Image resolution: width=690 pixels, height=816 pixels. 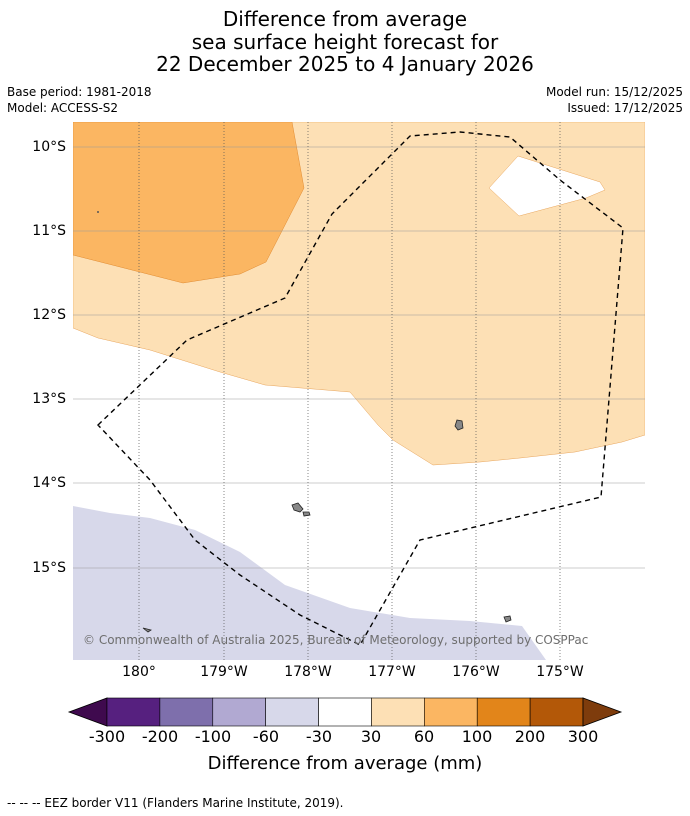 I want to click on lat-label-13s: 13°S, so click(x=49, y=399).